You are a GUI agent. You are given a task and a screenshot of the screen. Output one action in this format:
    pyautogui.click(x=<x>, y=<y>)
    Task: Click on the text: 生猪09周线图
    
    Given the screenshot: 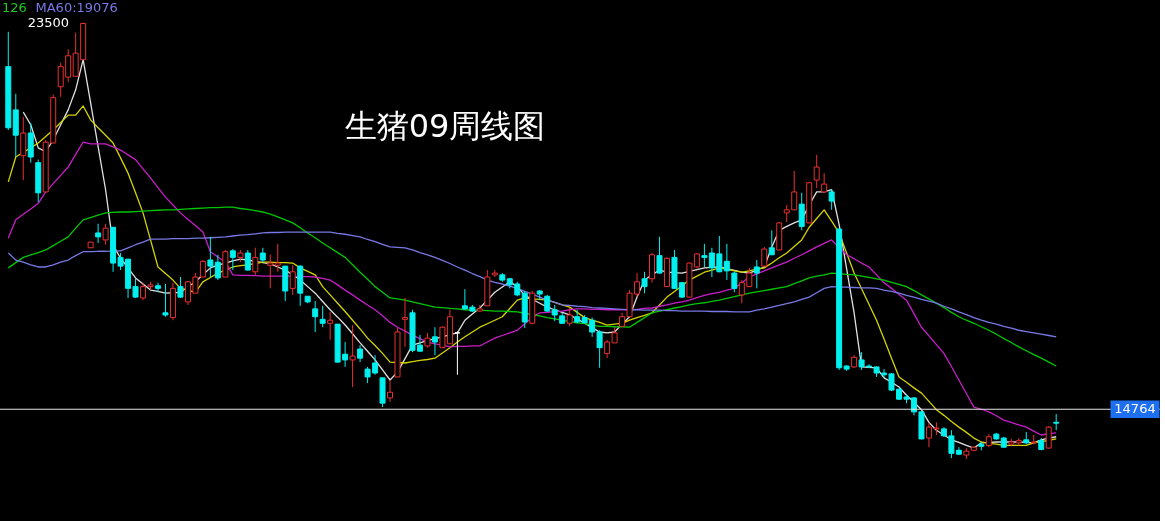 What is the action you would take?
    pyautogui.click(x=445, y=126)
    